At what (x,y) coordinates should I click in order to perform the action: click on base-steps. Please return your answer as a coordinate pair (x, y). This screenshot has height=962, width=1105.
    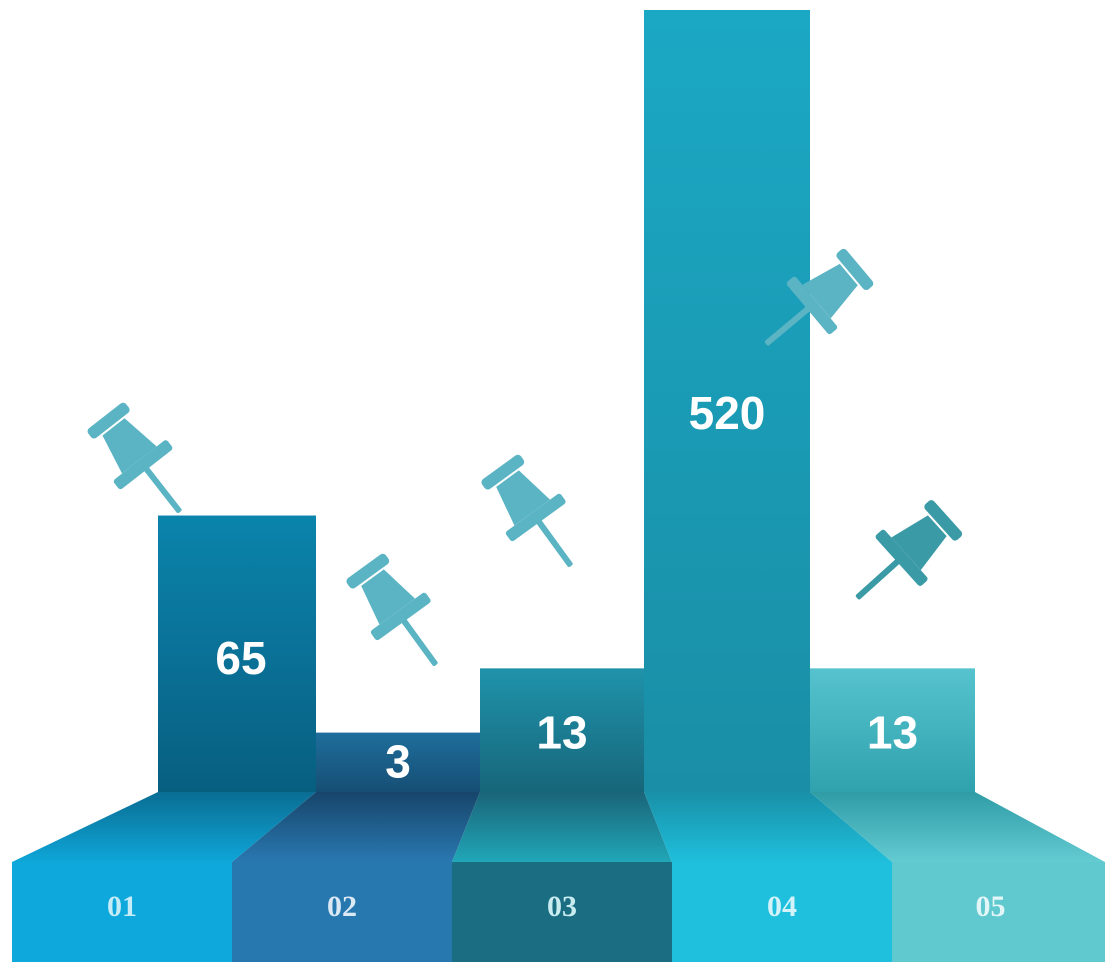
    Looking at the image, I should click on (558, 827).